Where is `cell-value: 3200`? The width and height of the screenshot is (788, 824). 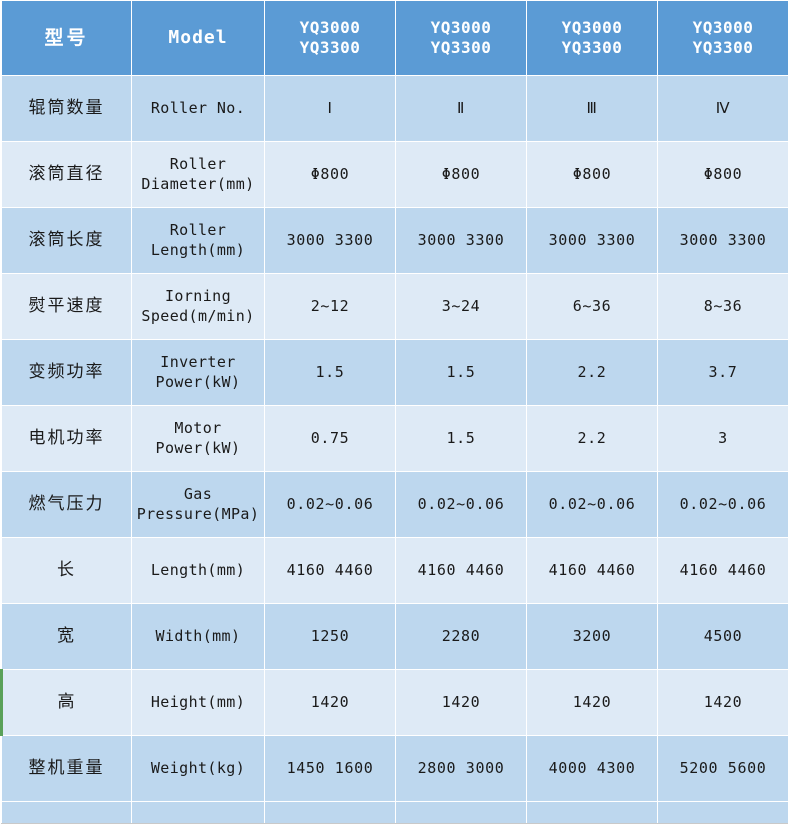 cell-value: 3200 is located at coordinates (592, 637).